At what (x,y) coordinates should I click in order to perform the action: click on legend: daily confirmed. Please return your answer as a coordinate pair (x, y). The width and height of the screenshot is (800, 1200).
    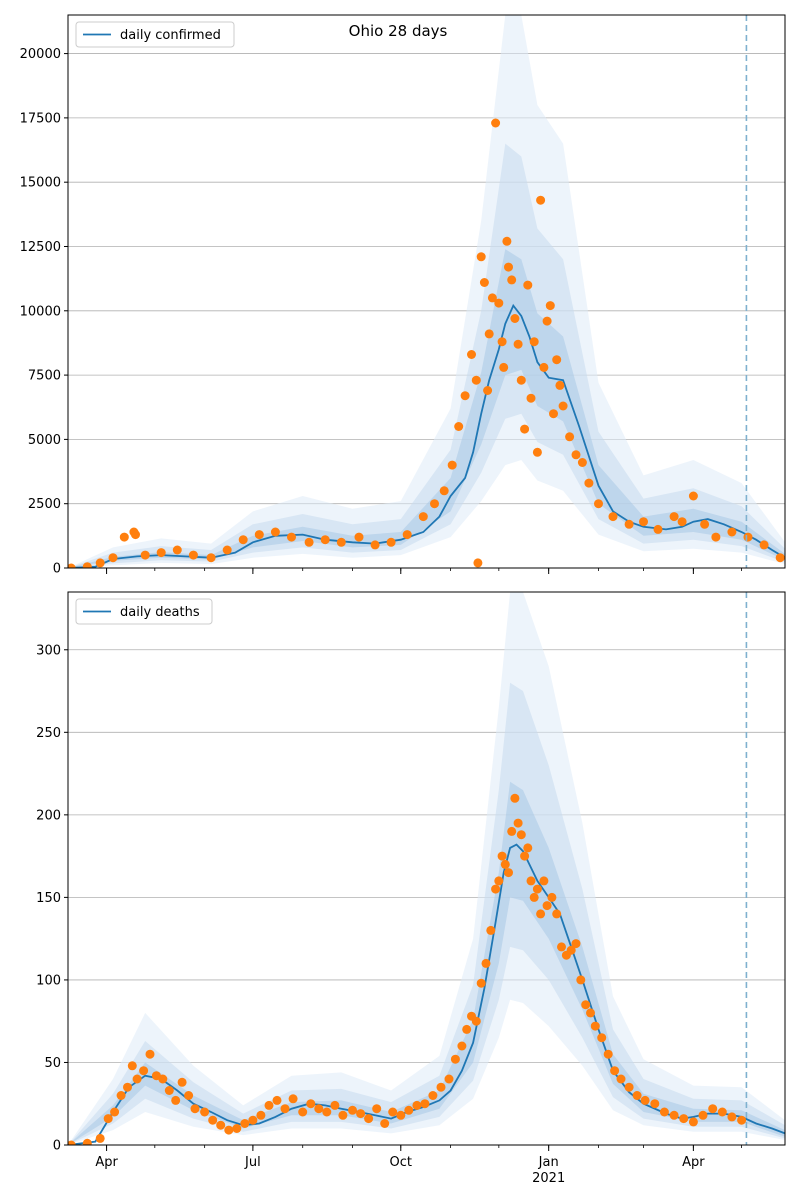
    Looking at the image, I should click on (155, 34).